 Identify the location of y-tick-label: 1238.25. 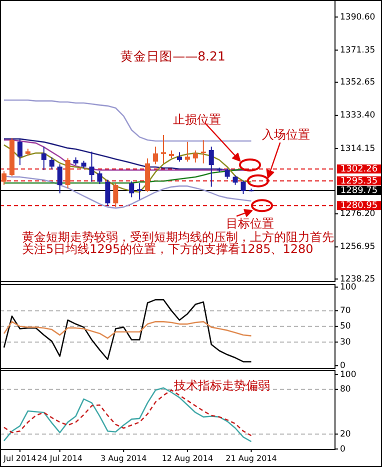
(358, 279).